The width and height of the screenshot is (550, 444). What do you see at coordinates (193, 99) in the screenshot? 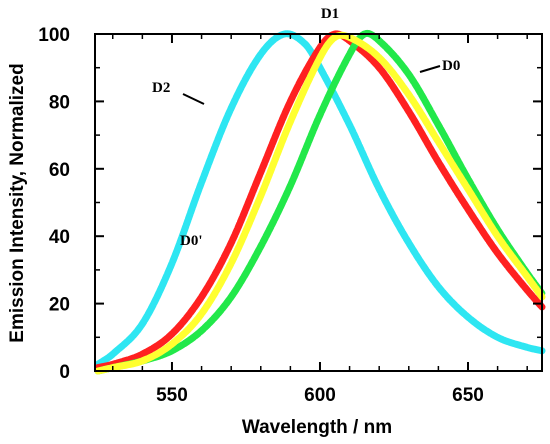
I see `leader-line-d2` at bounding box center [193, 99].